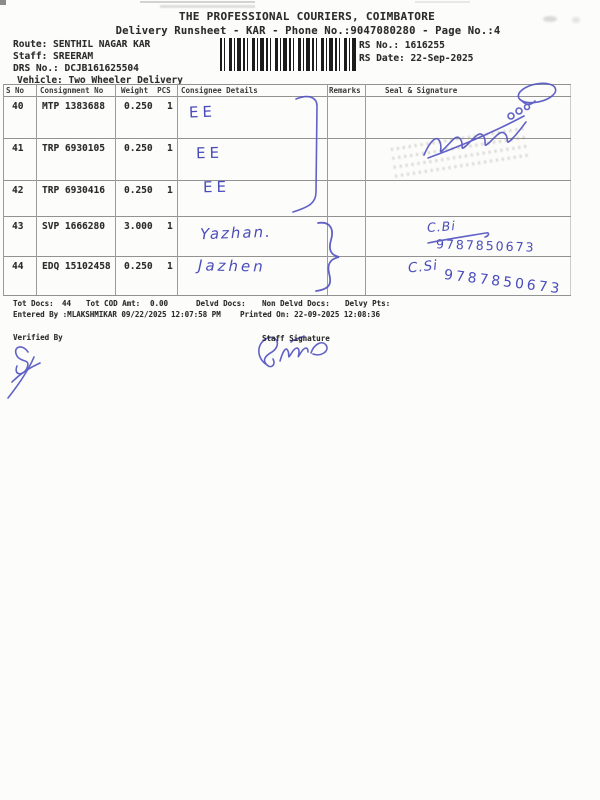 This screenshot has height=800, width=600. Describe the element at coordinates (18, 148) in the screenshot. I see `row-sno: 41` at that location.